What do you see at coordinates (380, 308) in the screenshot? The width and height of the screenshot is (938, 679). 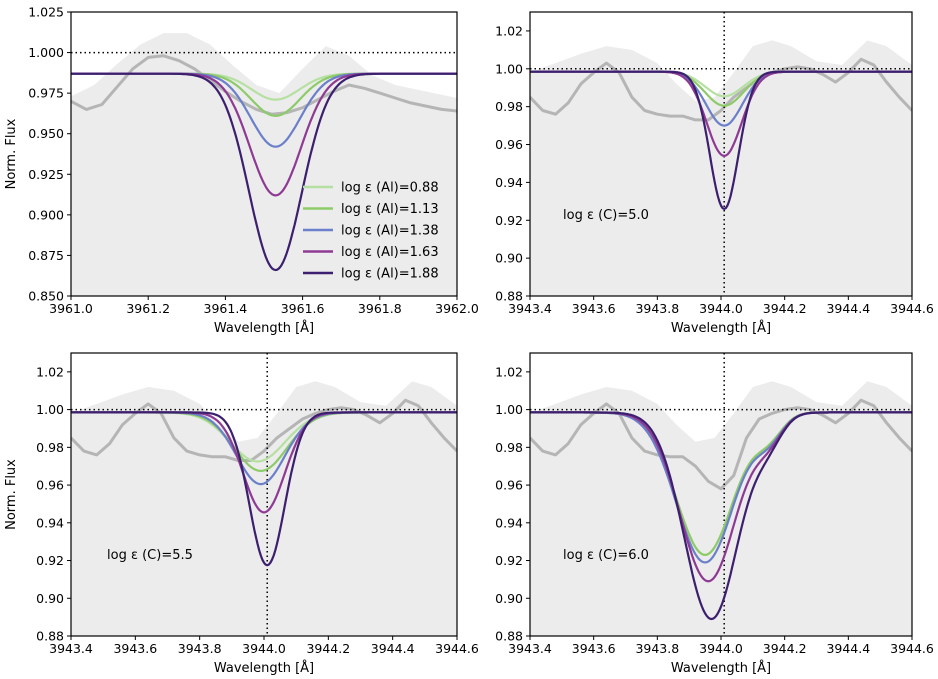 I see `x-tick-label: 3961.8` at bounding box center [380, 308].